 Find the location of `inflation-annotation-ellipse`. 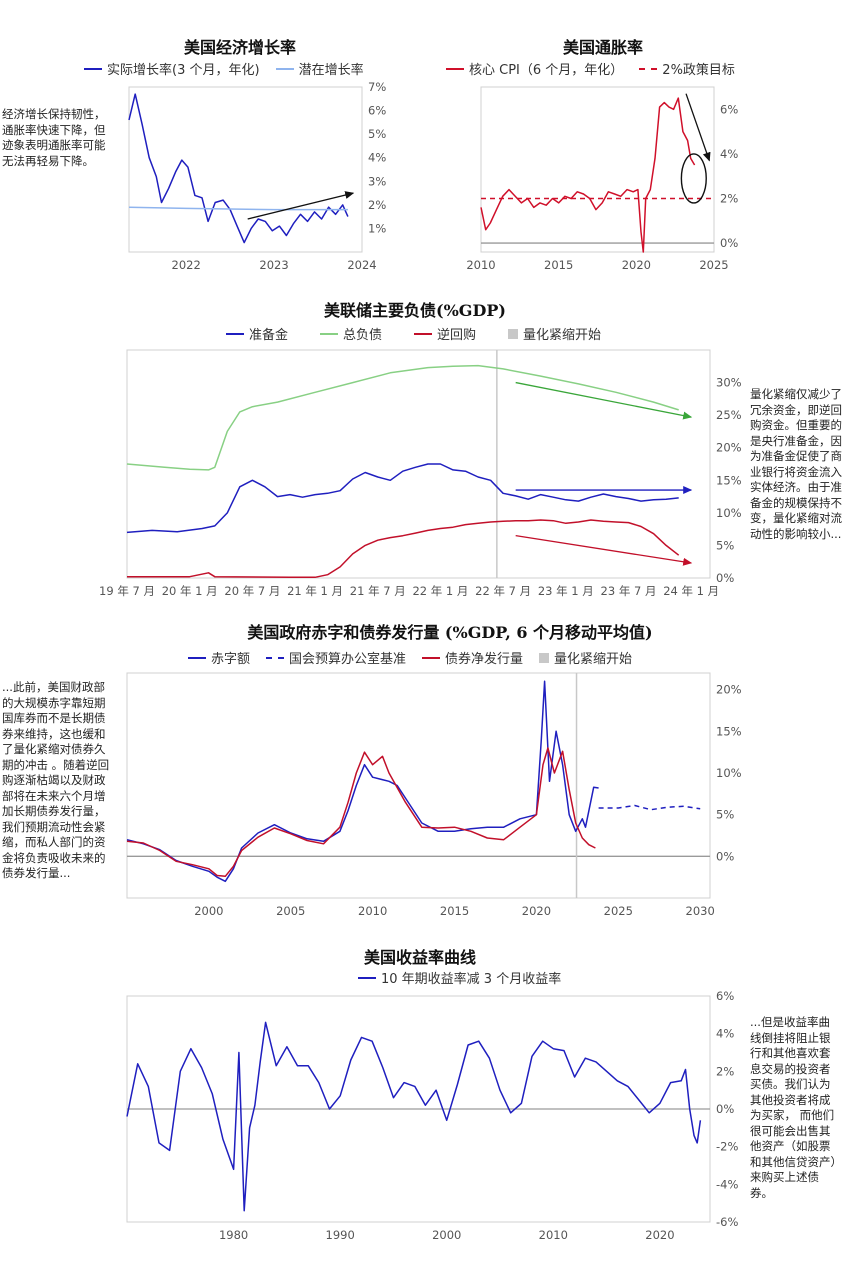

inflation-annotation-ellipse is located at coordinates (693, 178).